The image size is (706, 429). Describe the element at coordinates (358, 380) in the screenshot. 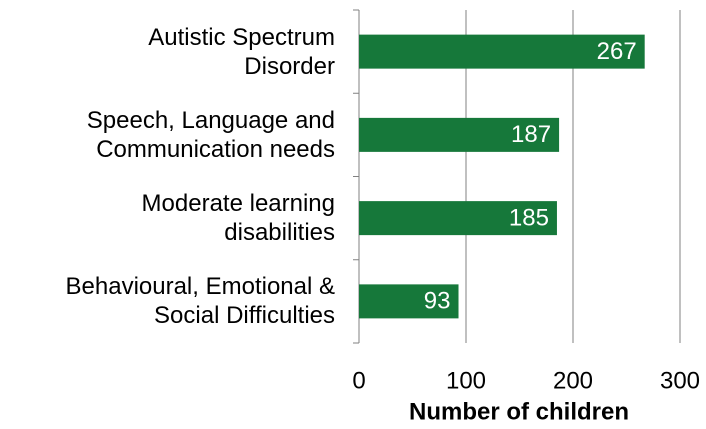

I see `x-tick-label: 0` at that location.